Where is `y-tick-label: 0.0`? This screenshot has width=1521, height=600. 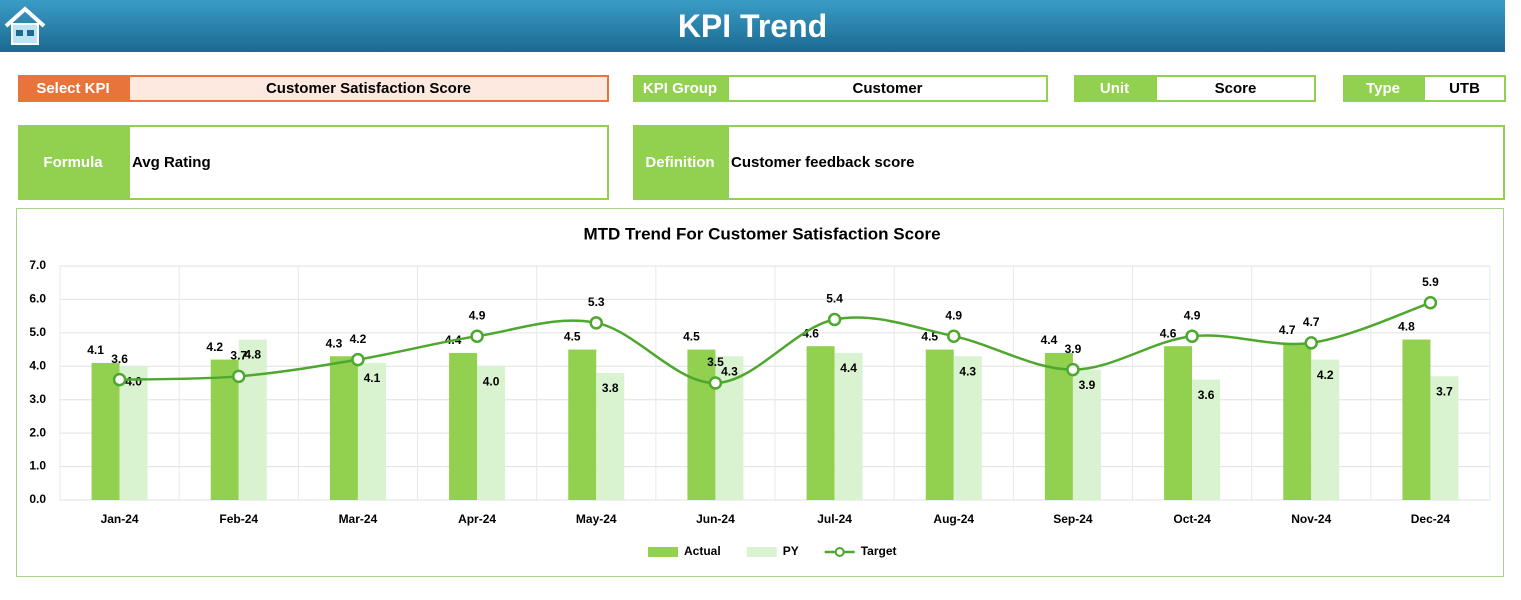
y-tick-label: 0.0 is located at coordinates (37, 499).